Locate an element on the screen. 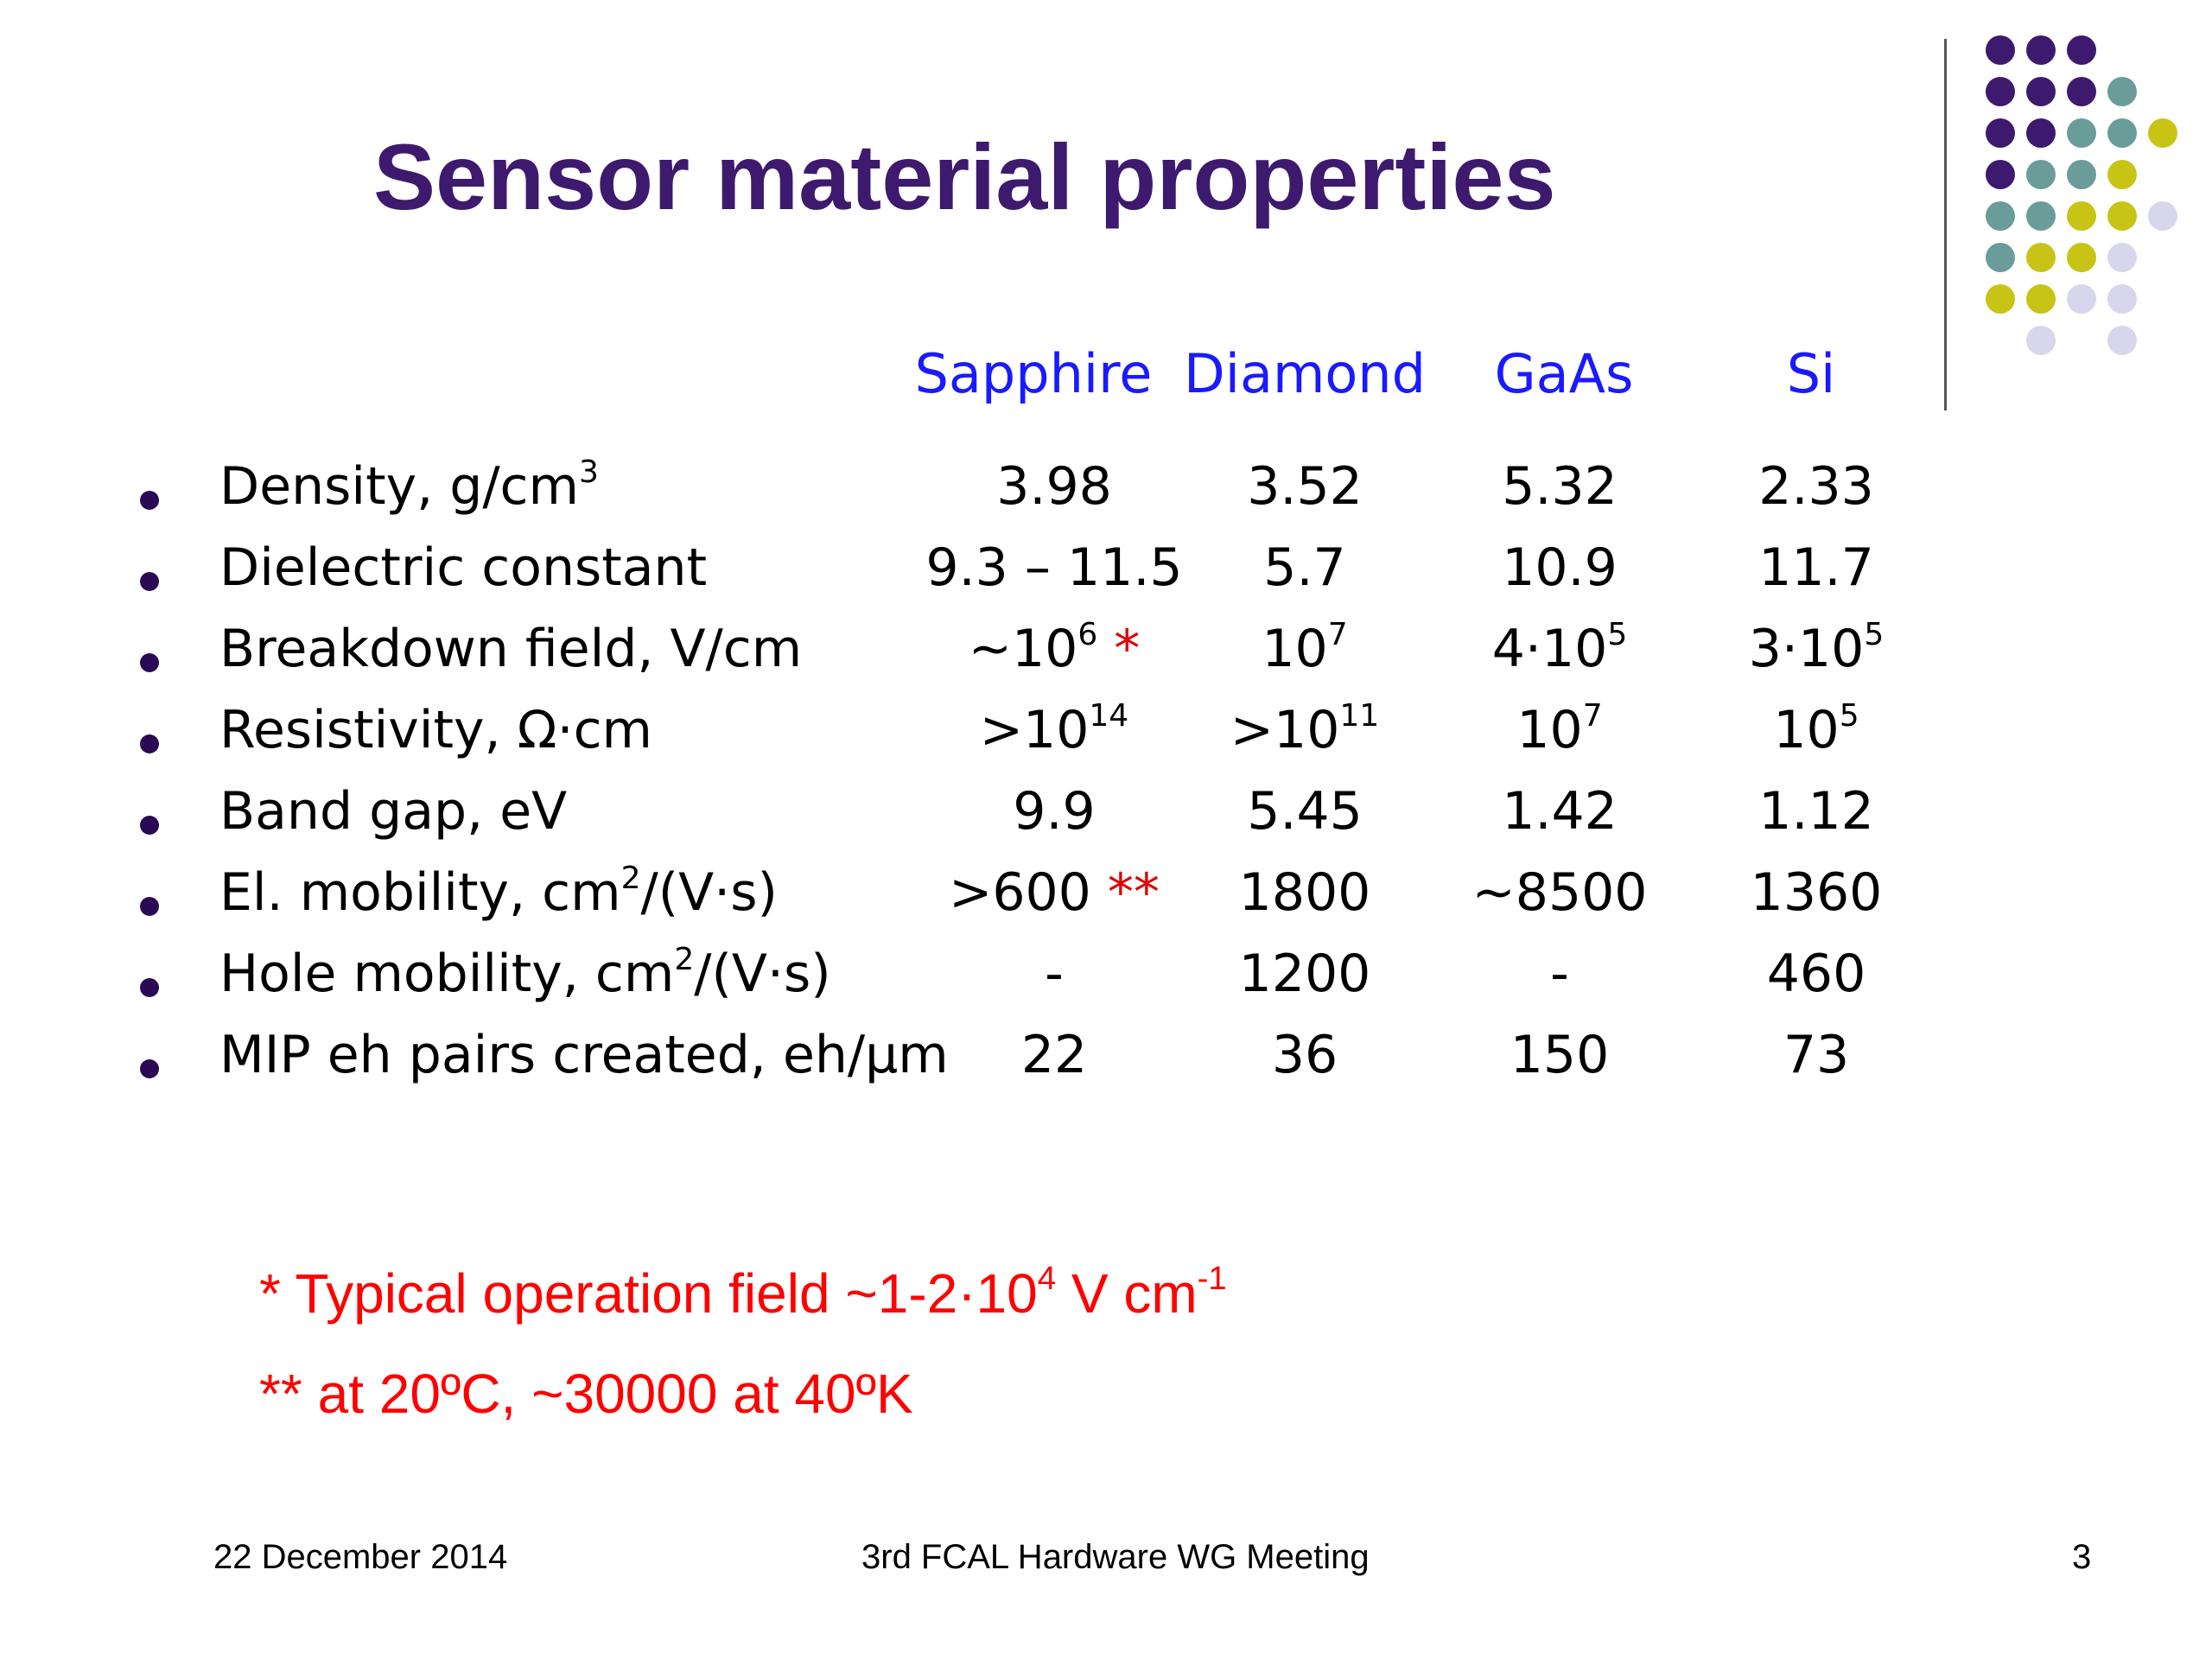 This screenshot has height=1659, width=2212. slide-title: Sensor material properties is located at coordinates (964, 176).